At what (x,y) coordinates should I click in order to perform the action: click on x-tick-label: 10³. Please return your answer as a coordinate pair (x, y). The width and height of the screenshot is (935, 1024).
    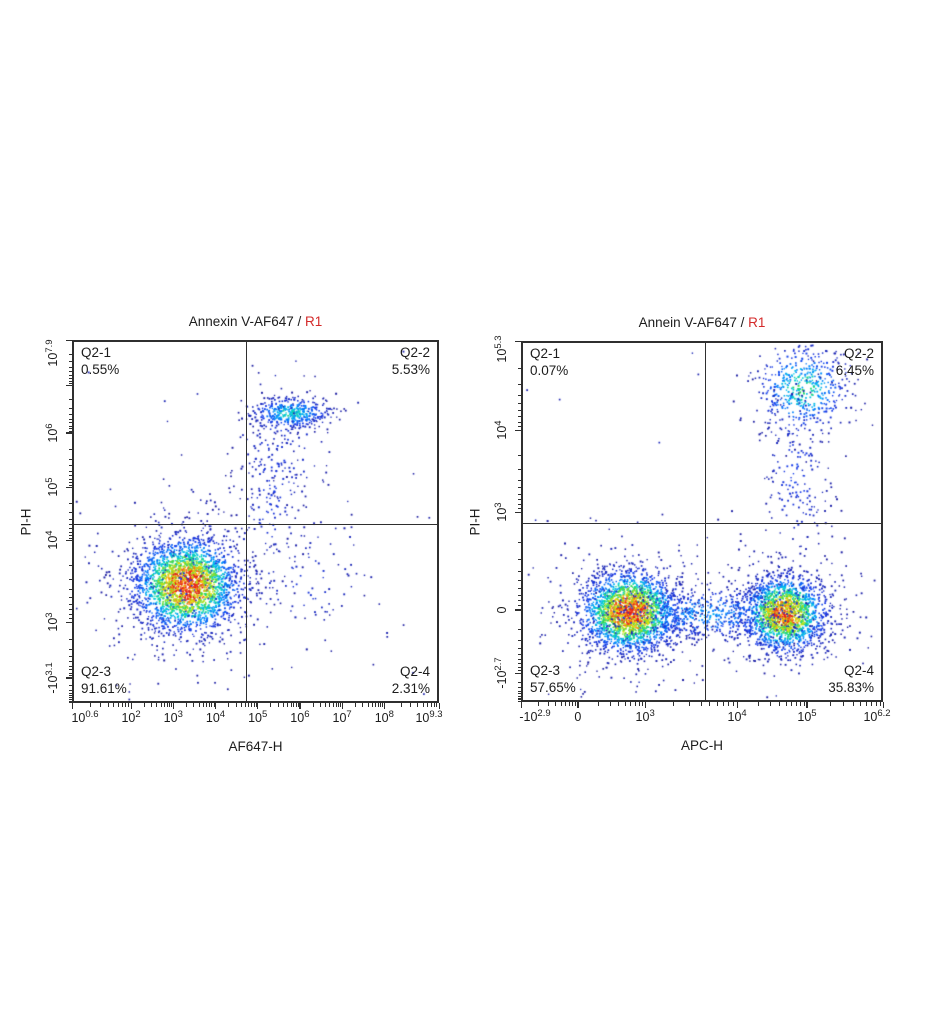
    Looking at the image, I should click on (645, 715).